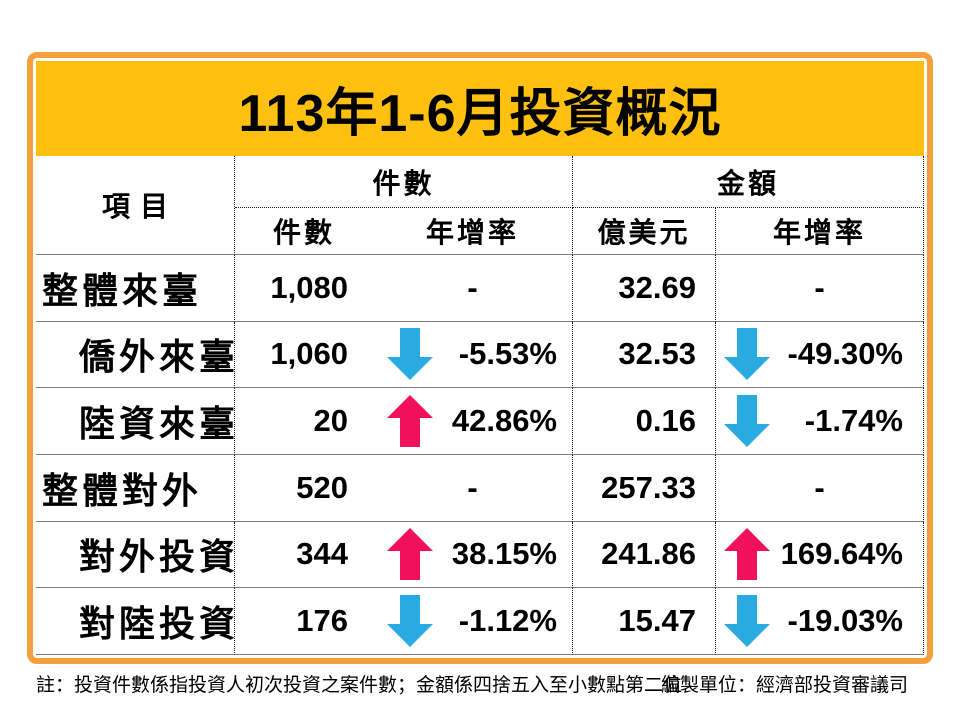  I want to click on header-item: 項目, so click(135, 205).